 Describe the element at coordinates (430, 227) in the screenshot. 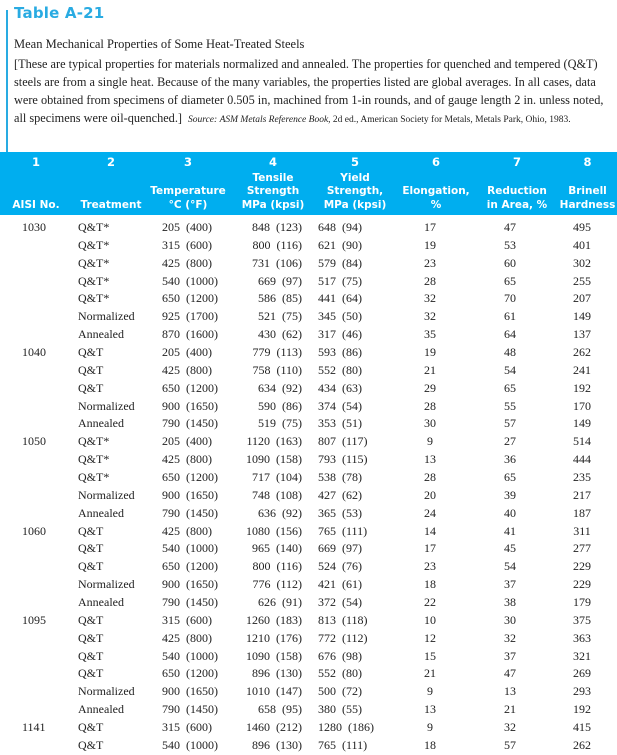

I see `cell-elongation: 17` at that location.